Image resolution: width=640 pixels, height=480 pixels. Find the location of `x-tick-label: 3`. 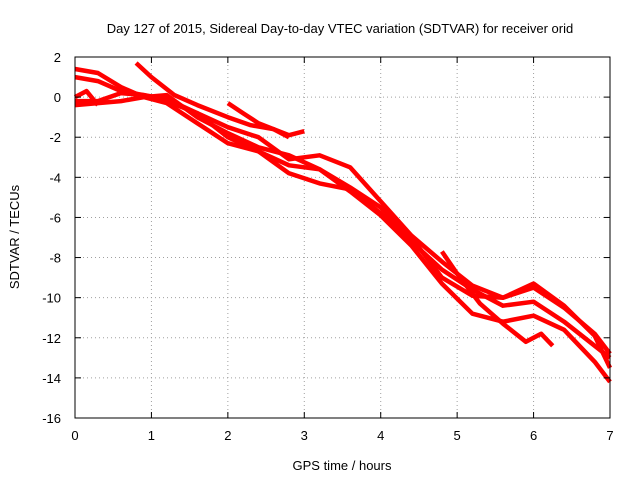

x-tick-label: 3 is located at coordinates (304, 435).